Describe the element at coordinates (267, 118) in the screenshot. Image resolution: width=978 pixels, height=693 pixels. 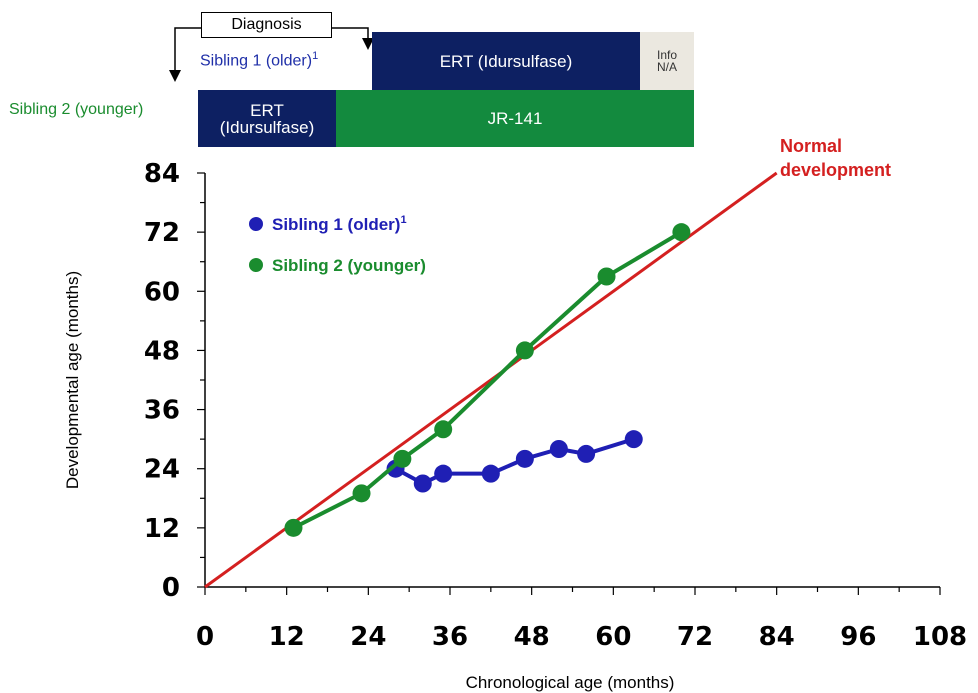
I see `sibling2-ert-bar: ERT (Idursulfase)` at that location.